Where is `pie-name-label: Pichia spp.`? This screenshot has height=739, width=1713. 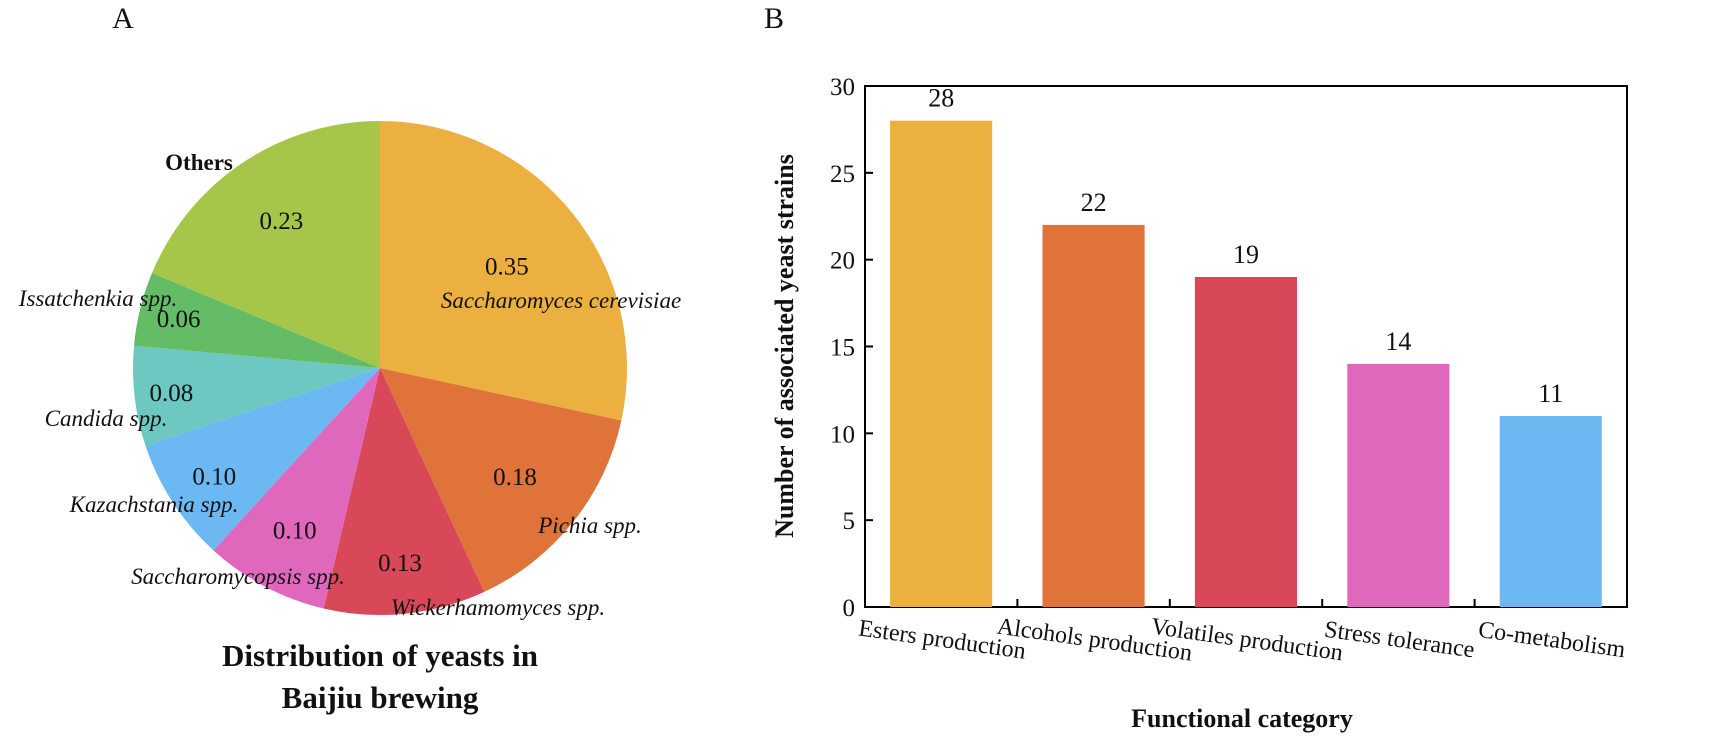 pie-name-label: Pichia spp. is located at coordinates (589, 525).